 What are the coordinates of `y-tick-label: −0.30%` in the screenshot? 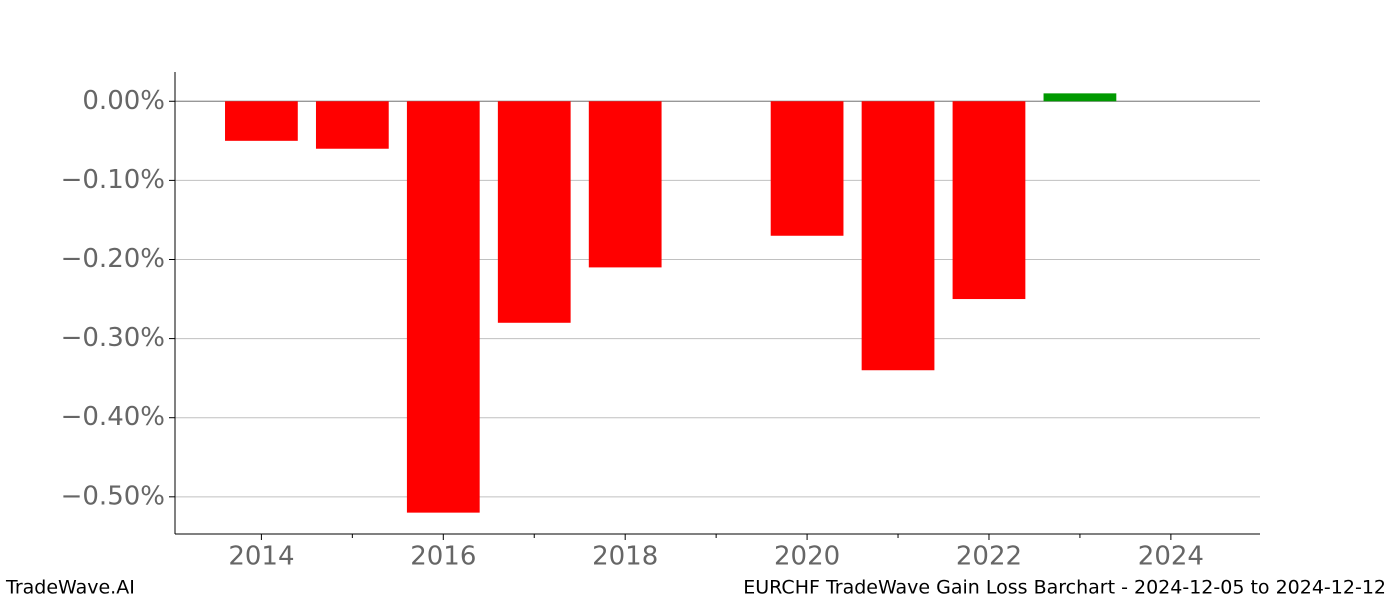 It's located at (113, 338).